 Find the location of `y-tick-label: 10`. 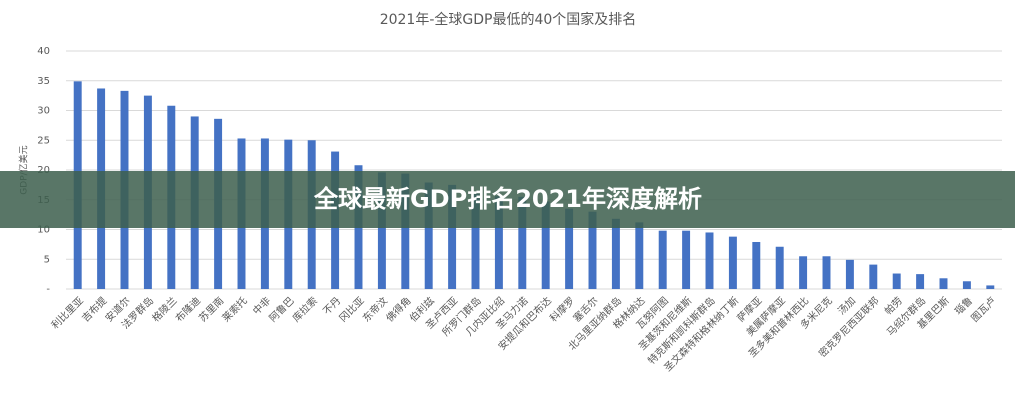

y-tick-label: 10 is located at coordinates (43, 230).